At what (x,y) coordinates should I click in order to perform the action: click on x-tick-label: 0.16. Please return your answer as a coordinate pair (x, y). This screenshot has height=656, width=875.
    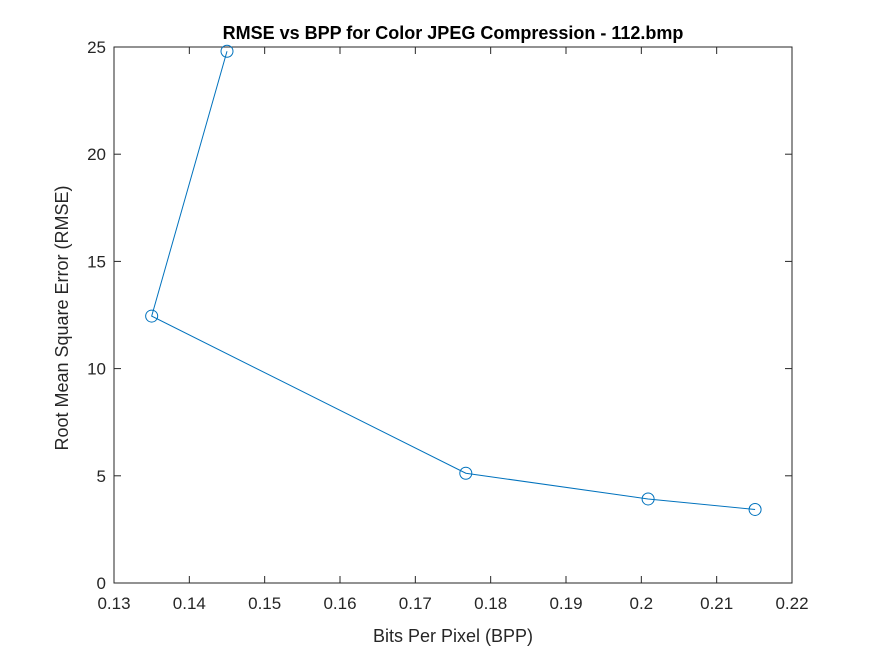
    Looking at the image, I should click on (339, 603).